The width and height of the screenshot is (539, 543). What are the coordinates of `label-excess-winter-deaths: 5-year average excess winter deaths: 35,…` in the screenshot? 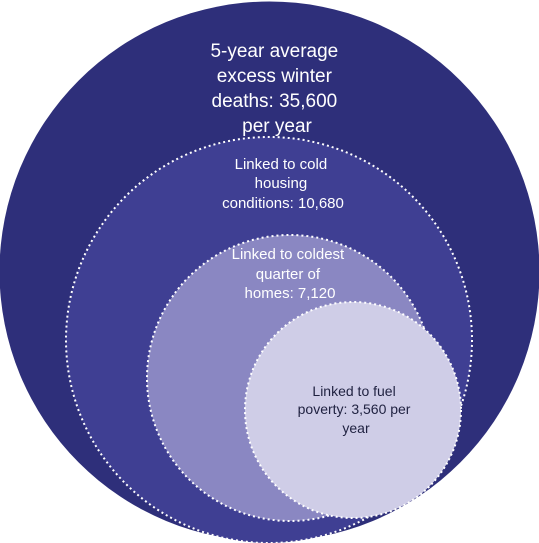 It's located at (276, 89).